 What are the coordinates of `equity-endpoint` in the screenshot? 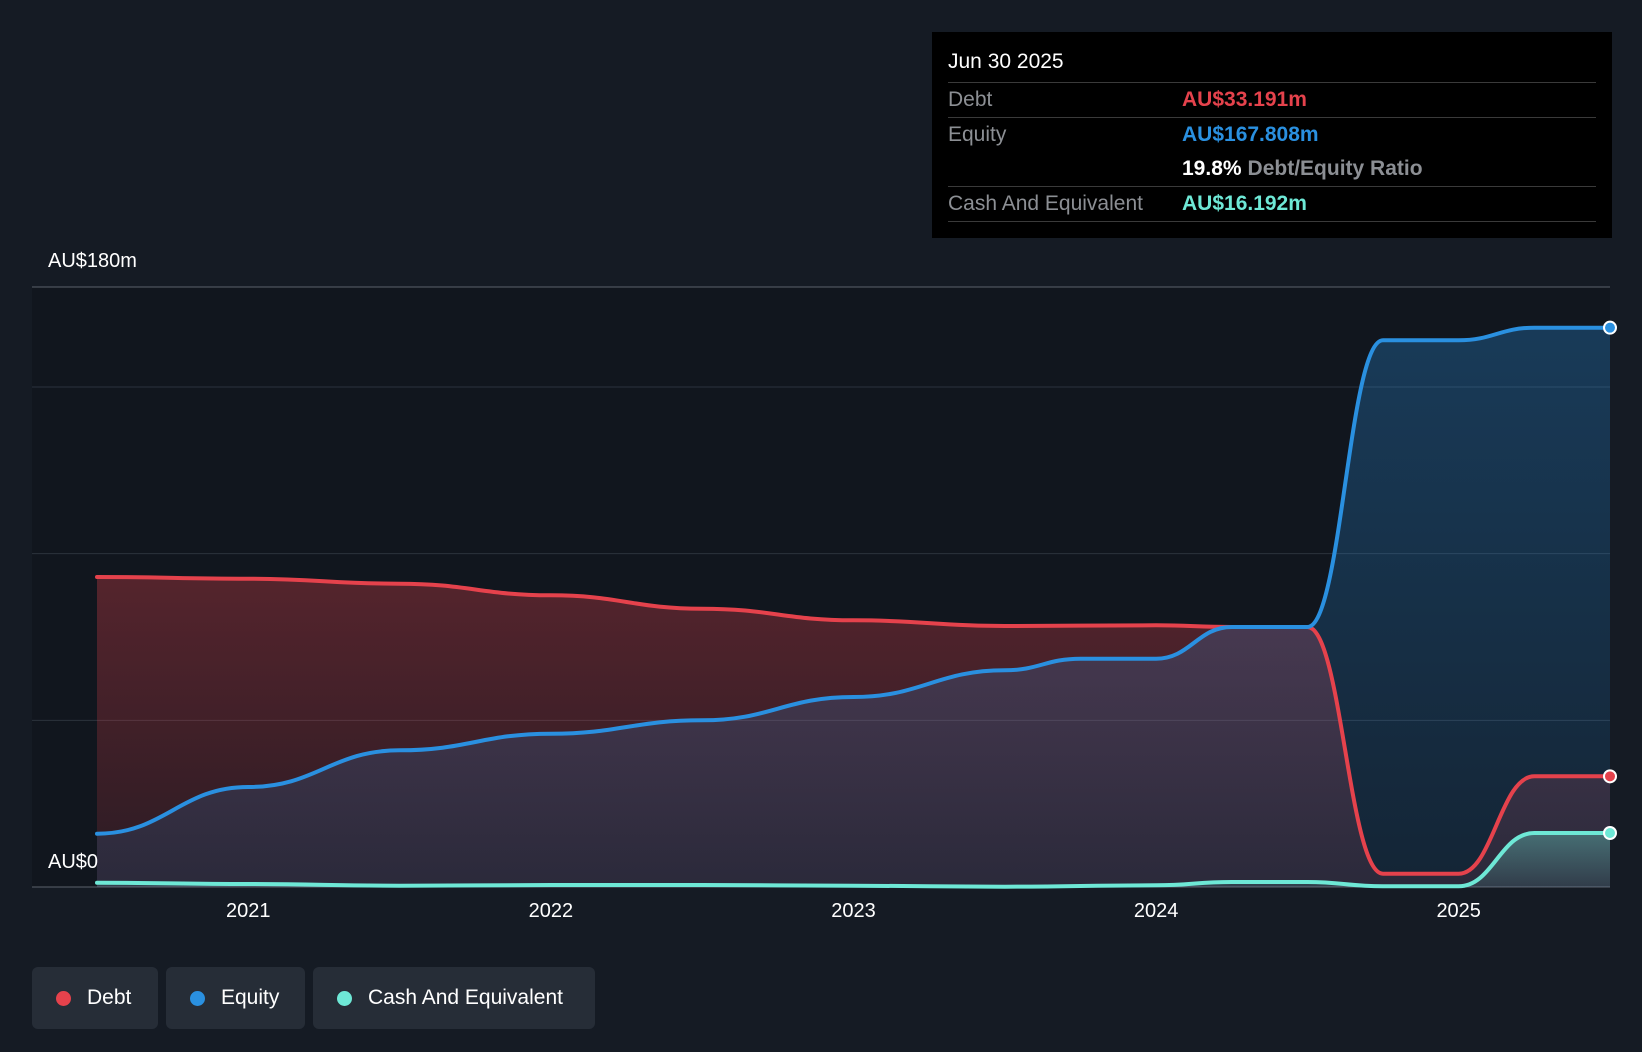 It's located at (1610, 327).